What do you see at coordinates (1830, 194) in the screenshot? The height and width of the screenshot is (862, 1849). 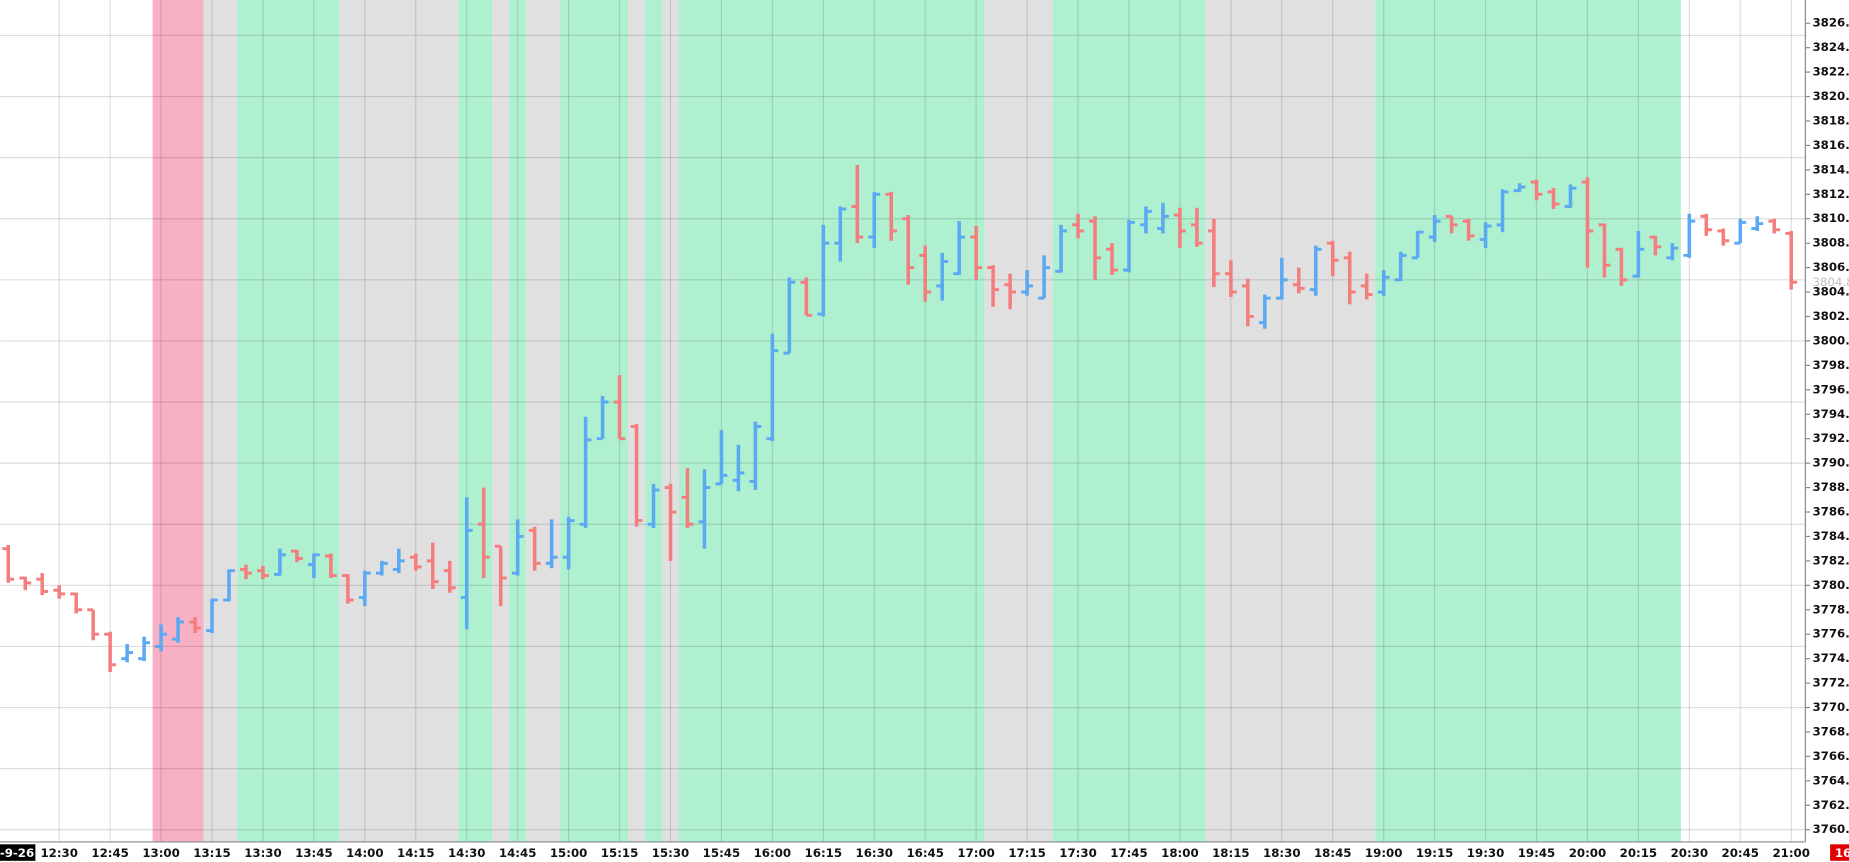 I see `y-tick-label: 3812.0` at bounding box center [1830, 194].